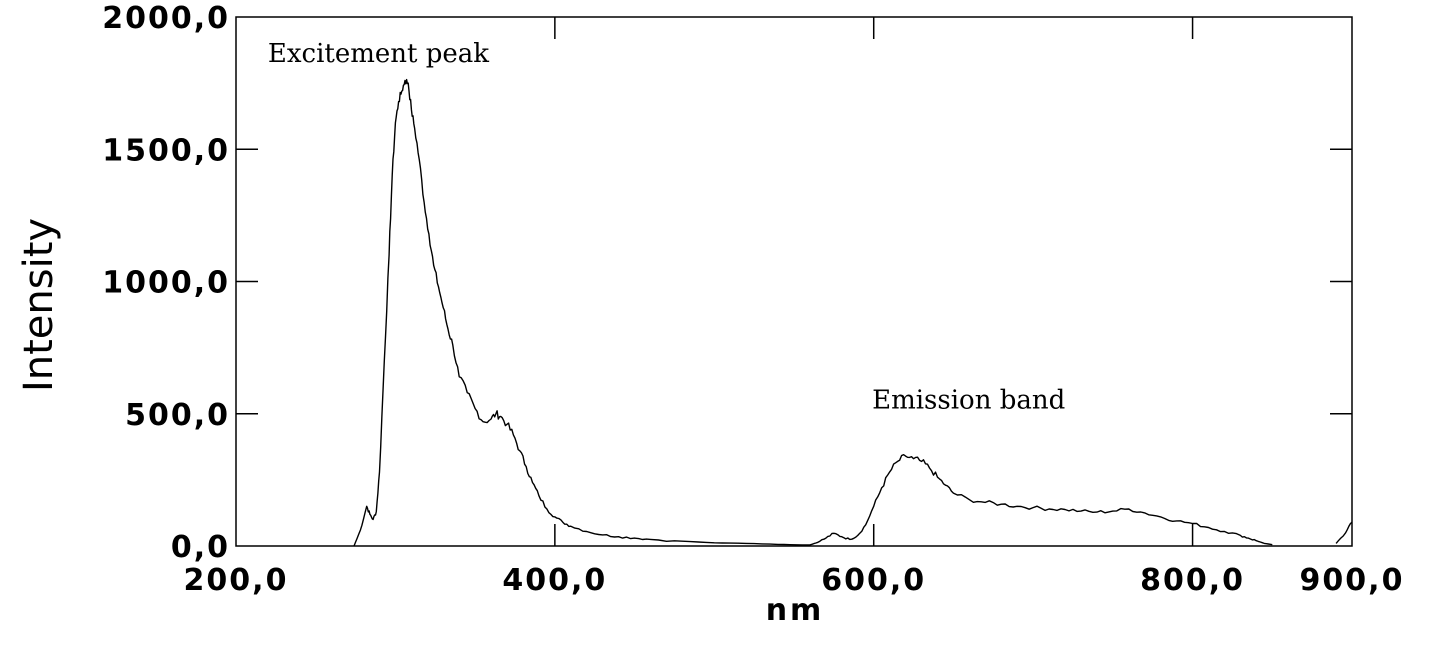  I want to click on y-tick-label: 500,0, so click(177, 415).